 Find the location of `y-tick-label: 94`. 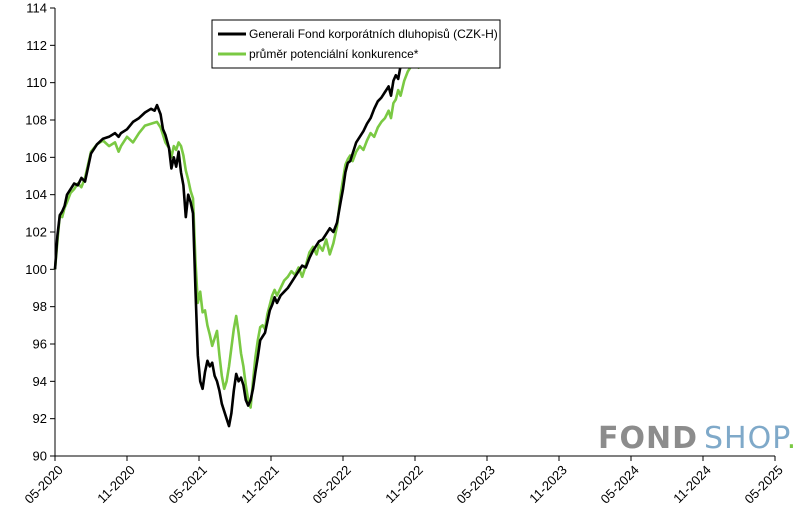

y-tick-label: 94 is located at coordinates (40, 381).